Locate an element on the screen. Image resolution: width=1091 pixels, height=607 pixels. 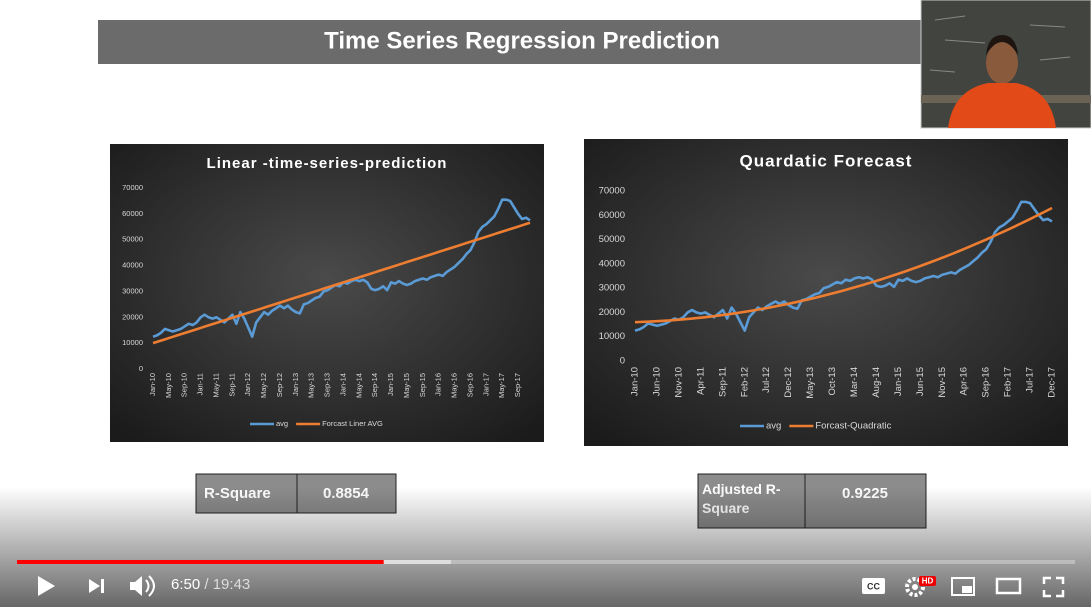
x-tick-label: May-16 is located at coordinates (454, 385).